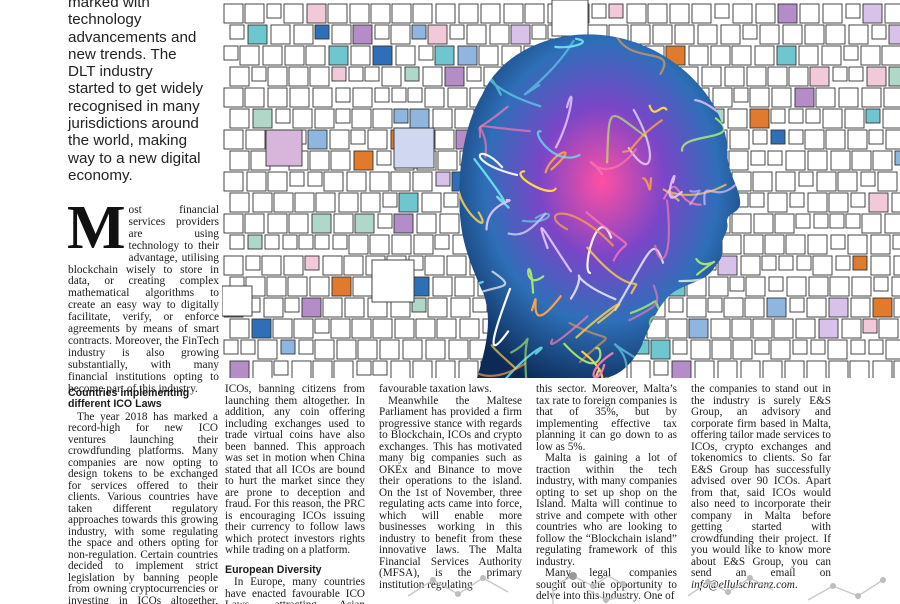 The image size is (900, 604). I want to click on molecule-decoration, so click(639, 585).